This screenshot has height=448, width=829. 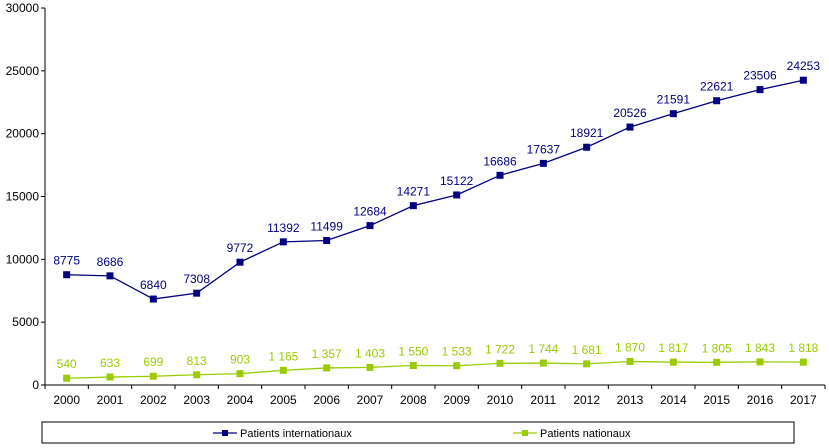 What do you see at coordinates (196, 279) in the screenshot?
I see `data-label: 7308` at bounding box center [196, 279].